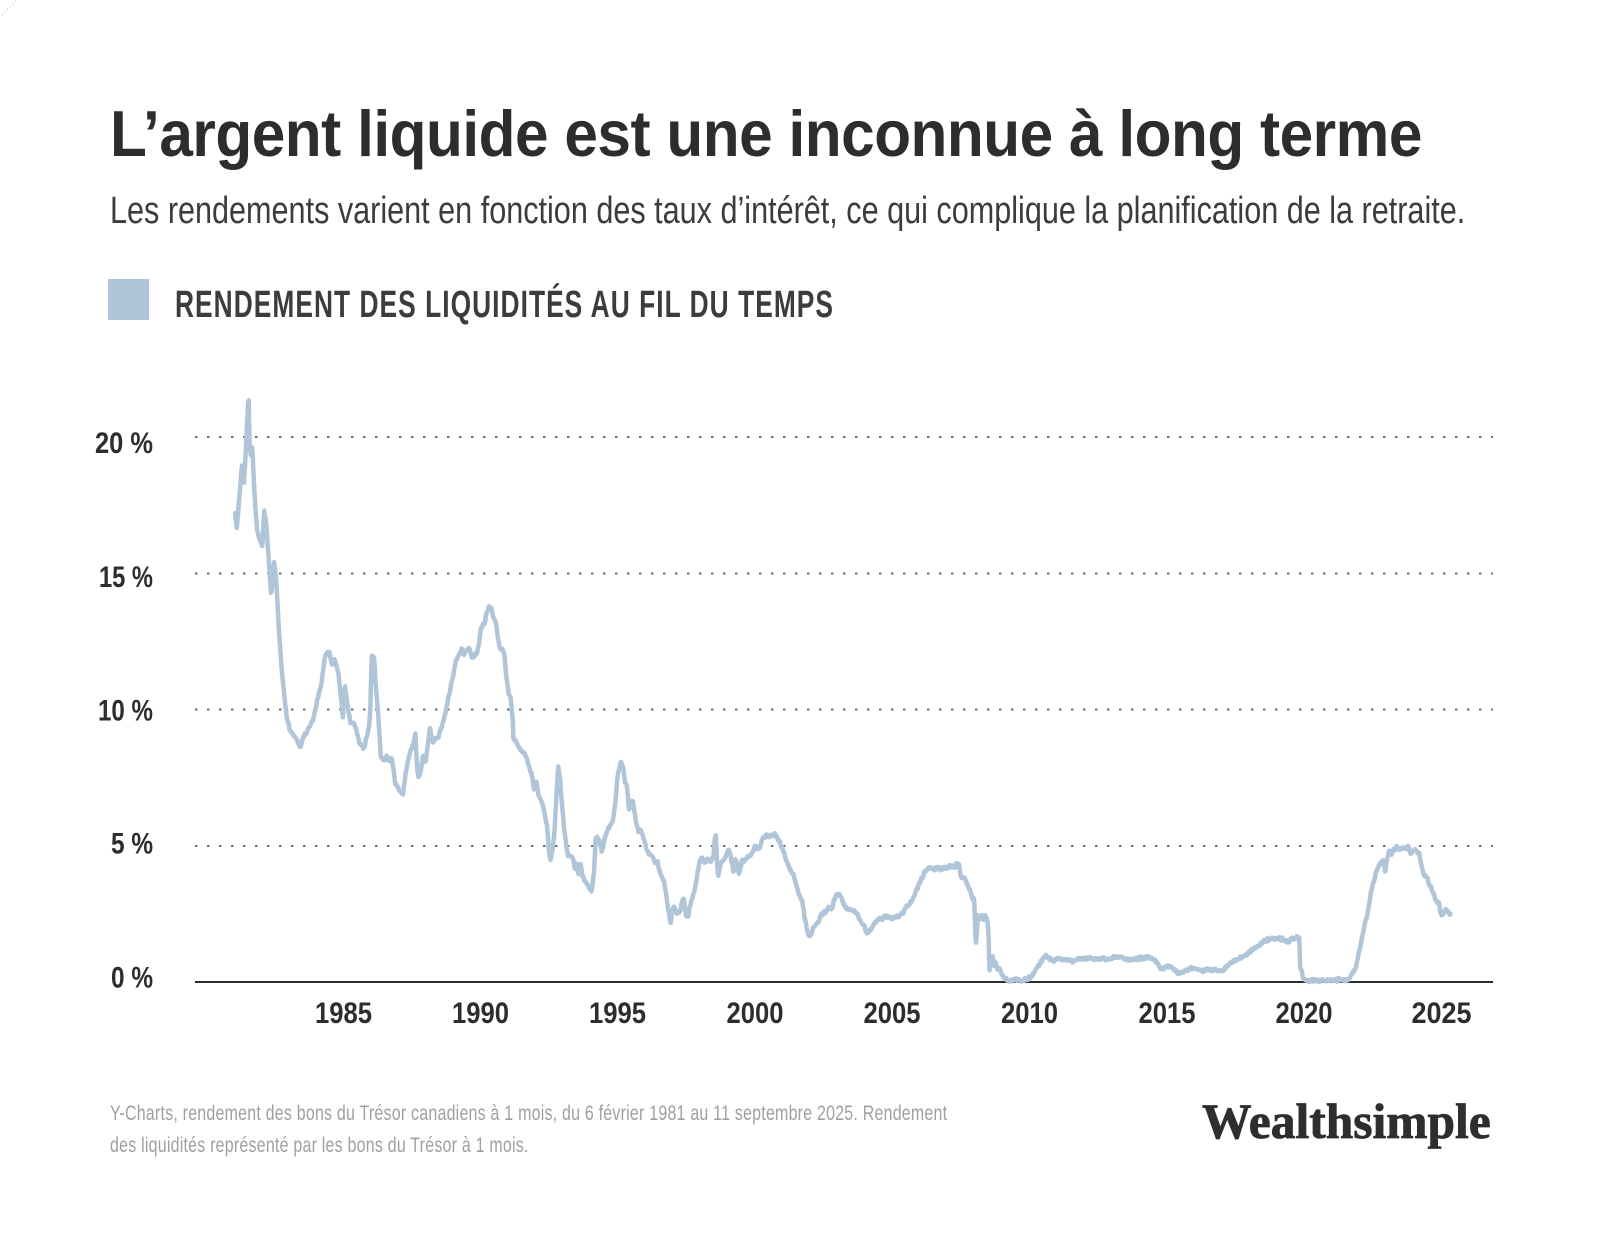 This screenshot has width=1600, height=1248. What do you see at coordinates (1029, 1013) in the screenshot?
I see `svg-text: 2010` at bounding box center [1029, 1013].